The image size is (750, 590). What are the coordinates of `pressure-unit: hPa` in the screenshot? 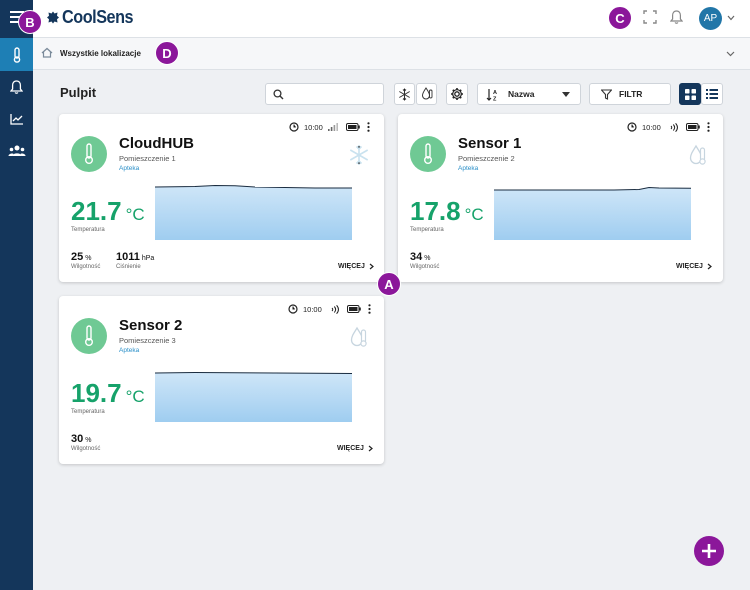 It's located at (148, 258).